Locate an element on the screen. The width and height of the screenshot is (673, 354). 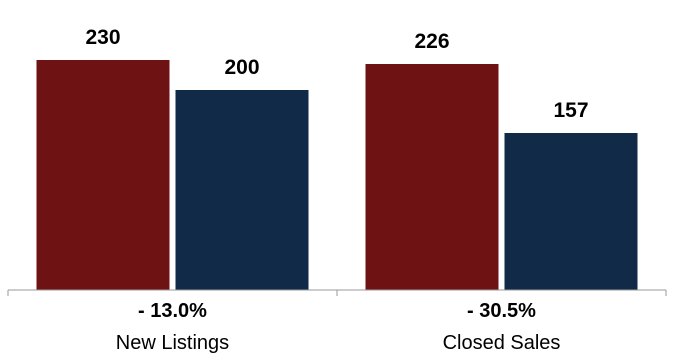
category-label: New Listings is located at coordinates (172, 343).